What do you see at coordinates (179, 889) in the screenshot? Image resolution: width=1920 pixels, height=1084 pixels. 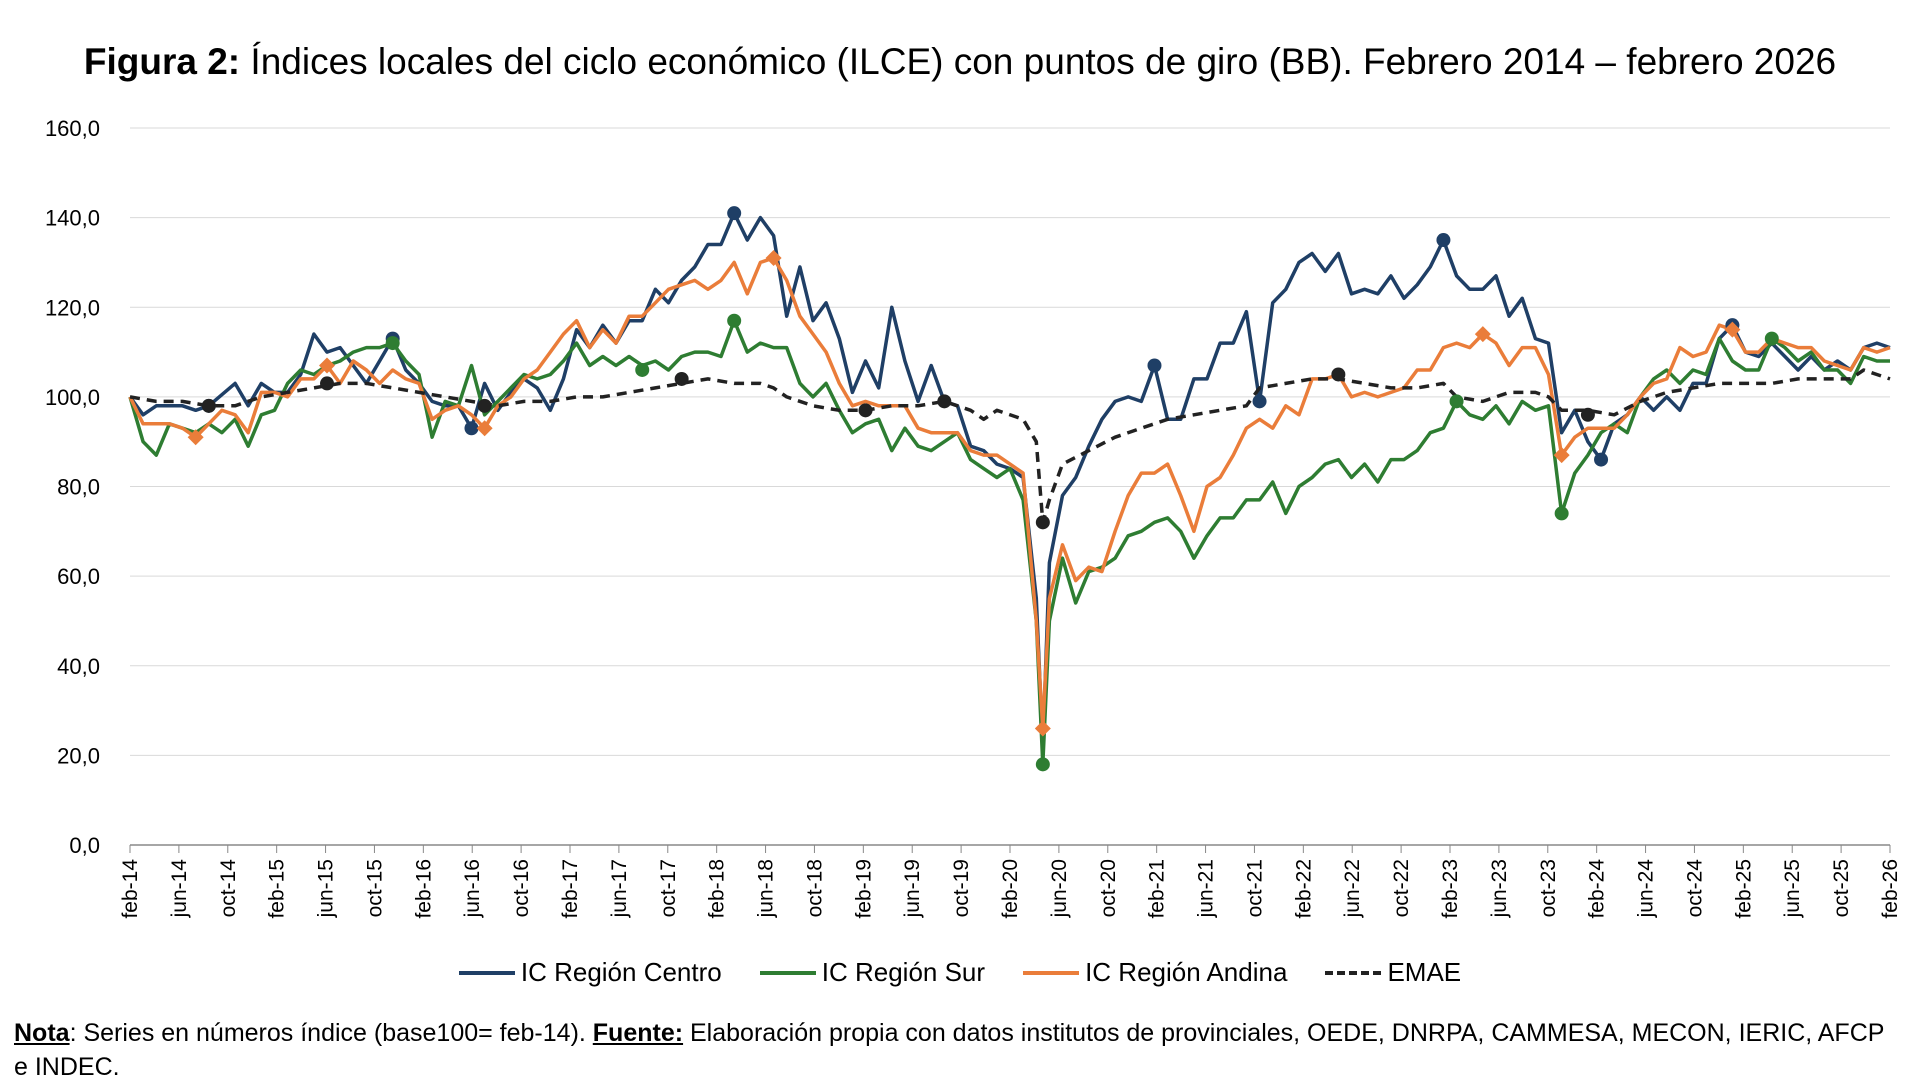 I see `x-tick-label: jun-14` at bounding box center [179, 889].